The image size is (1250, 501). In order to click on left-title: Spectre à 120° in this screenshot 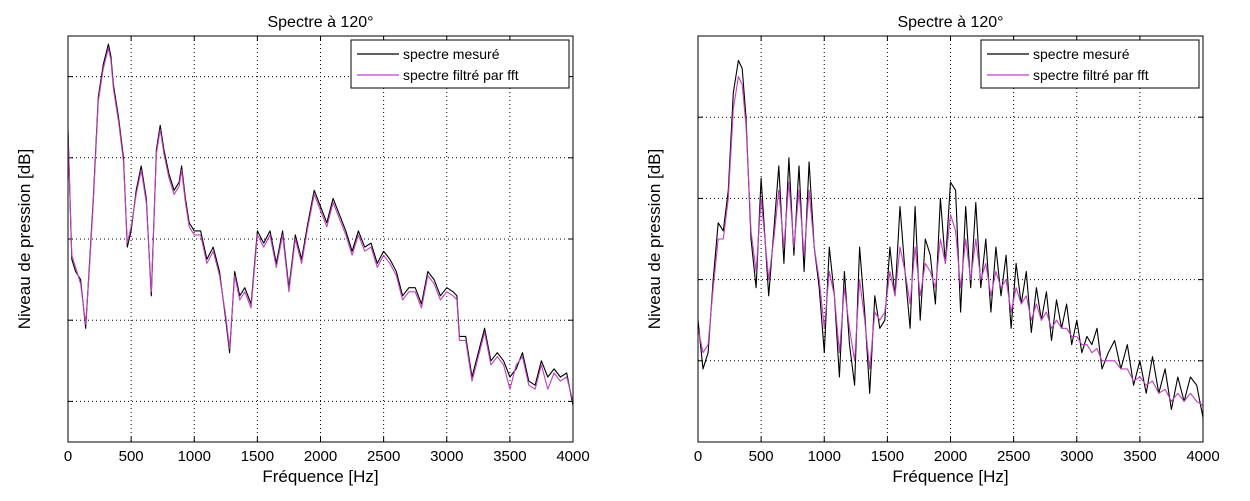, I will do `click(320, 22)`.